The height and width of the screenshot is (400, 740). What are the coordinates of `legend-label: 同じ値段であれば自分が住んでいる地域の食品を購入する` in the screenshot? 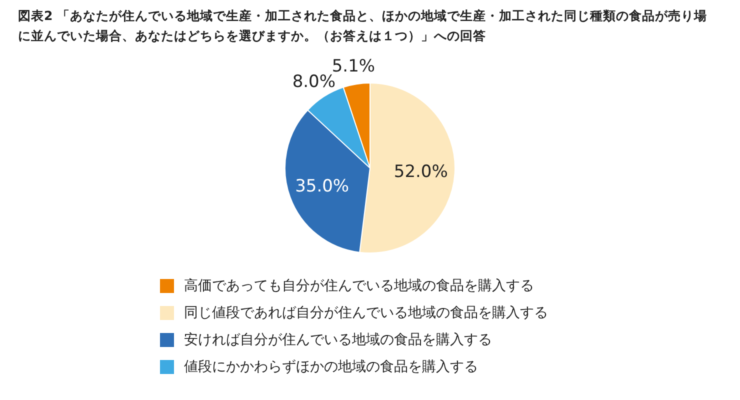 It's located at (366, 313).